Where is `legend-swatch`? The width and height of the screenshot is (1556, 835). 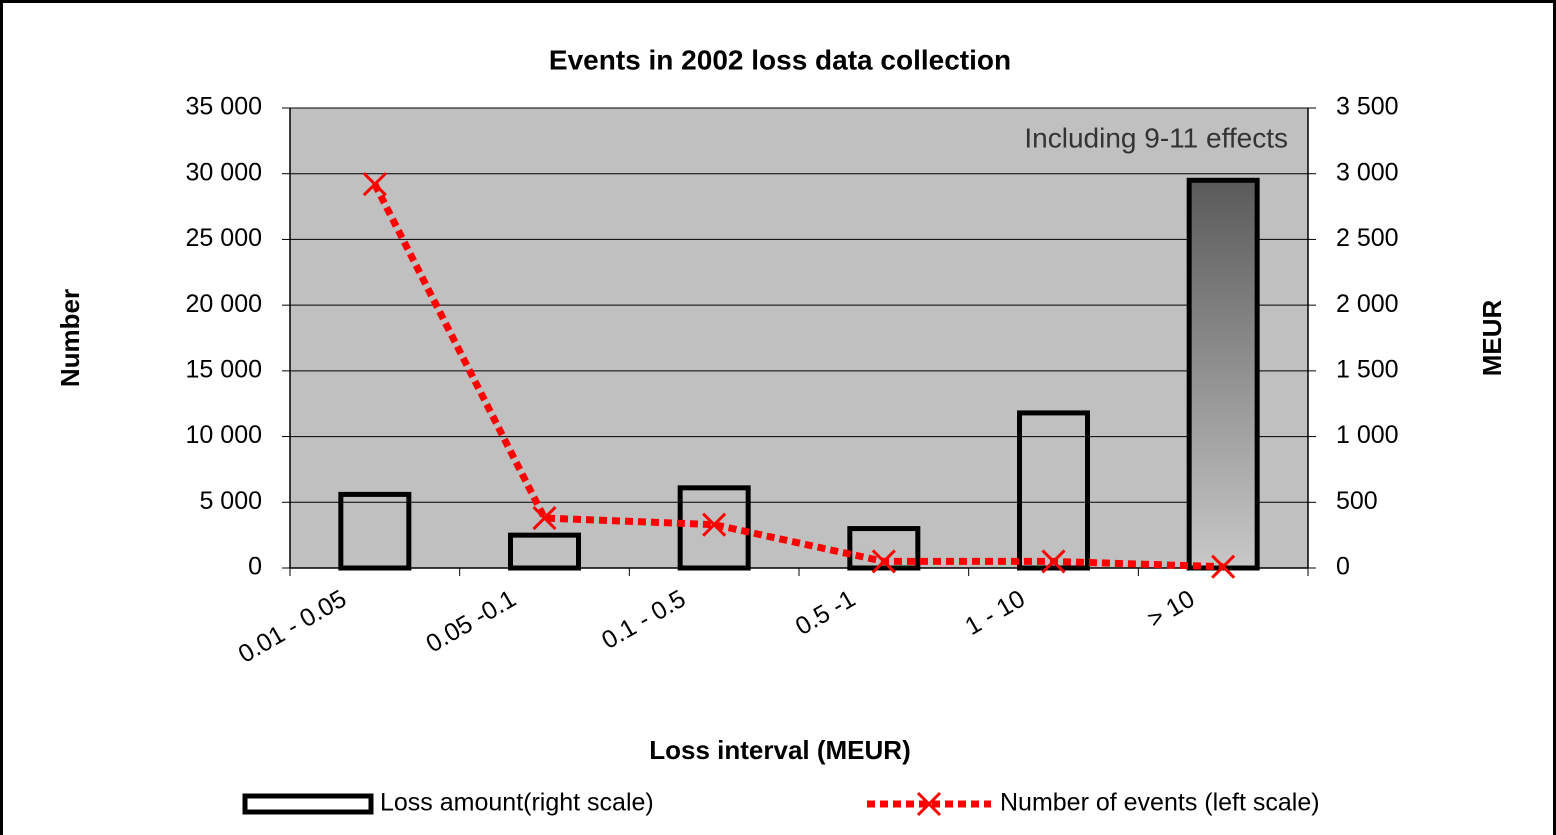 legend-swatch is located at coordinates (308, 804).